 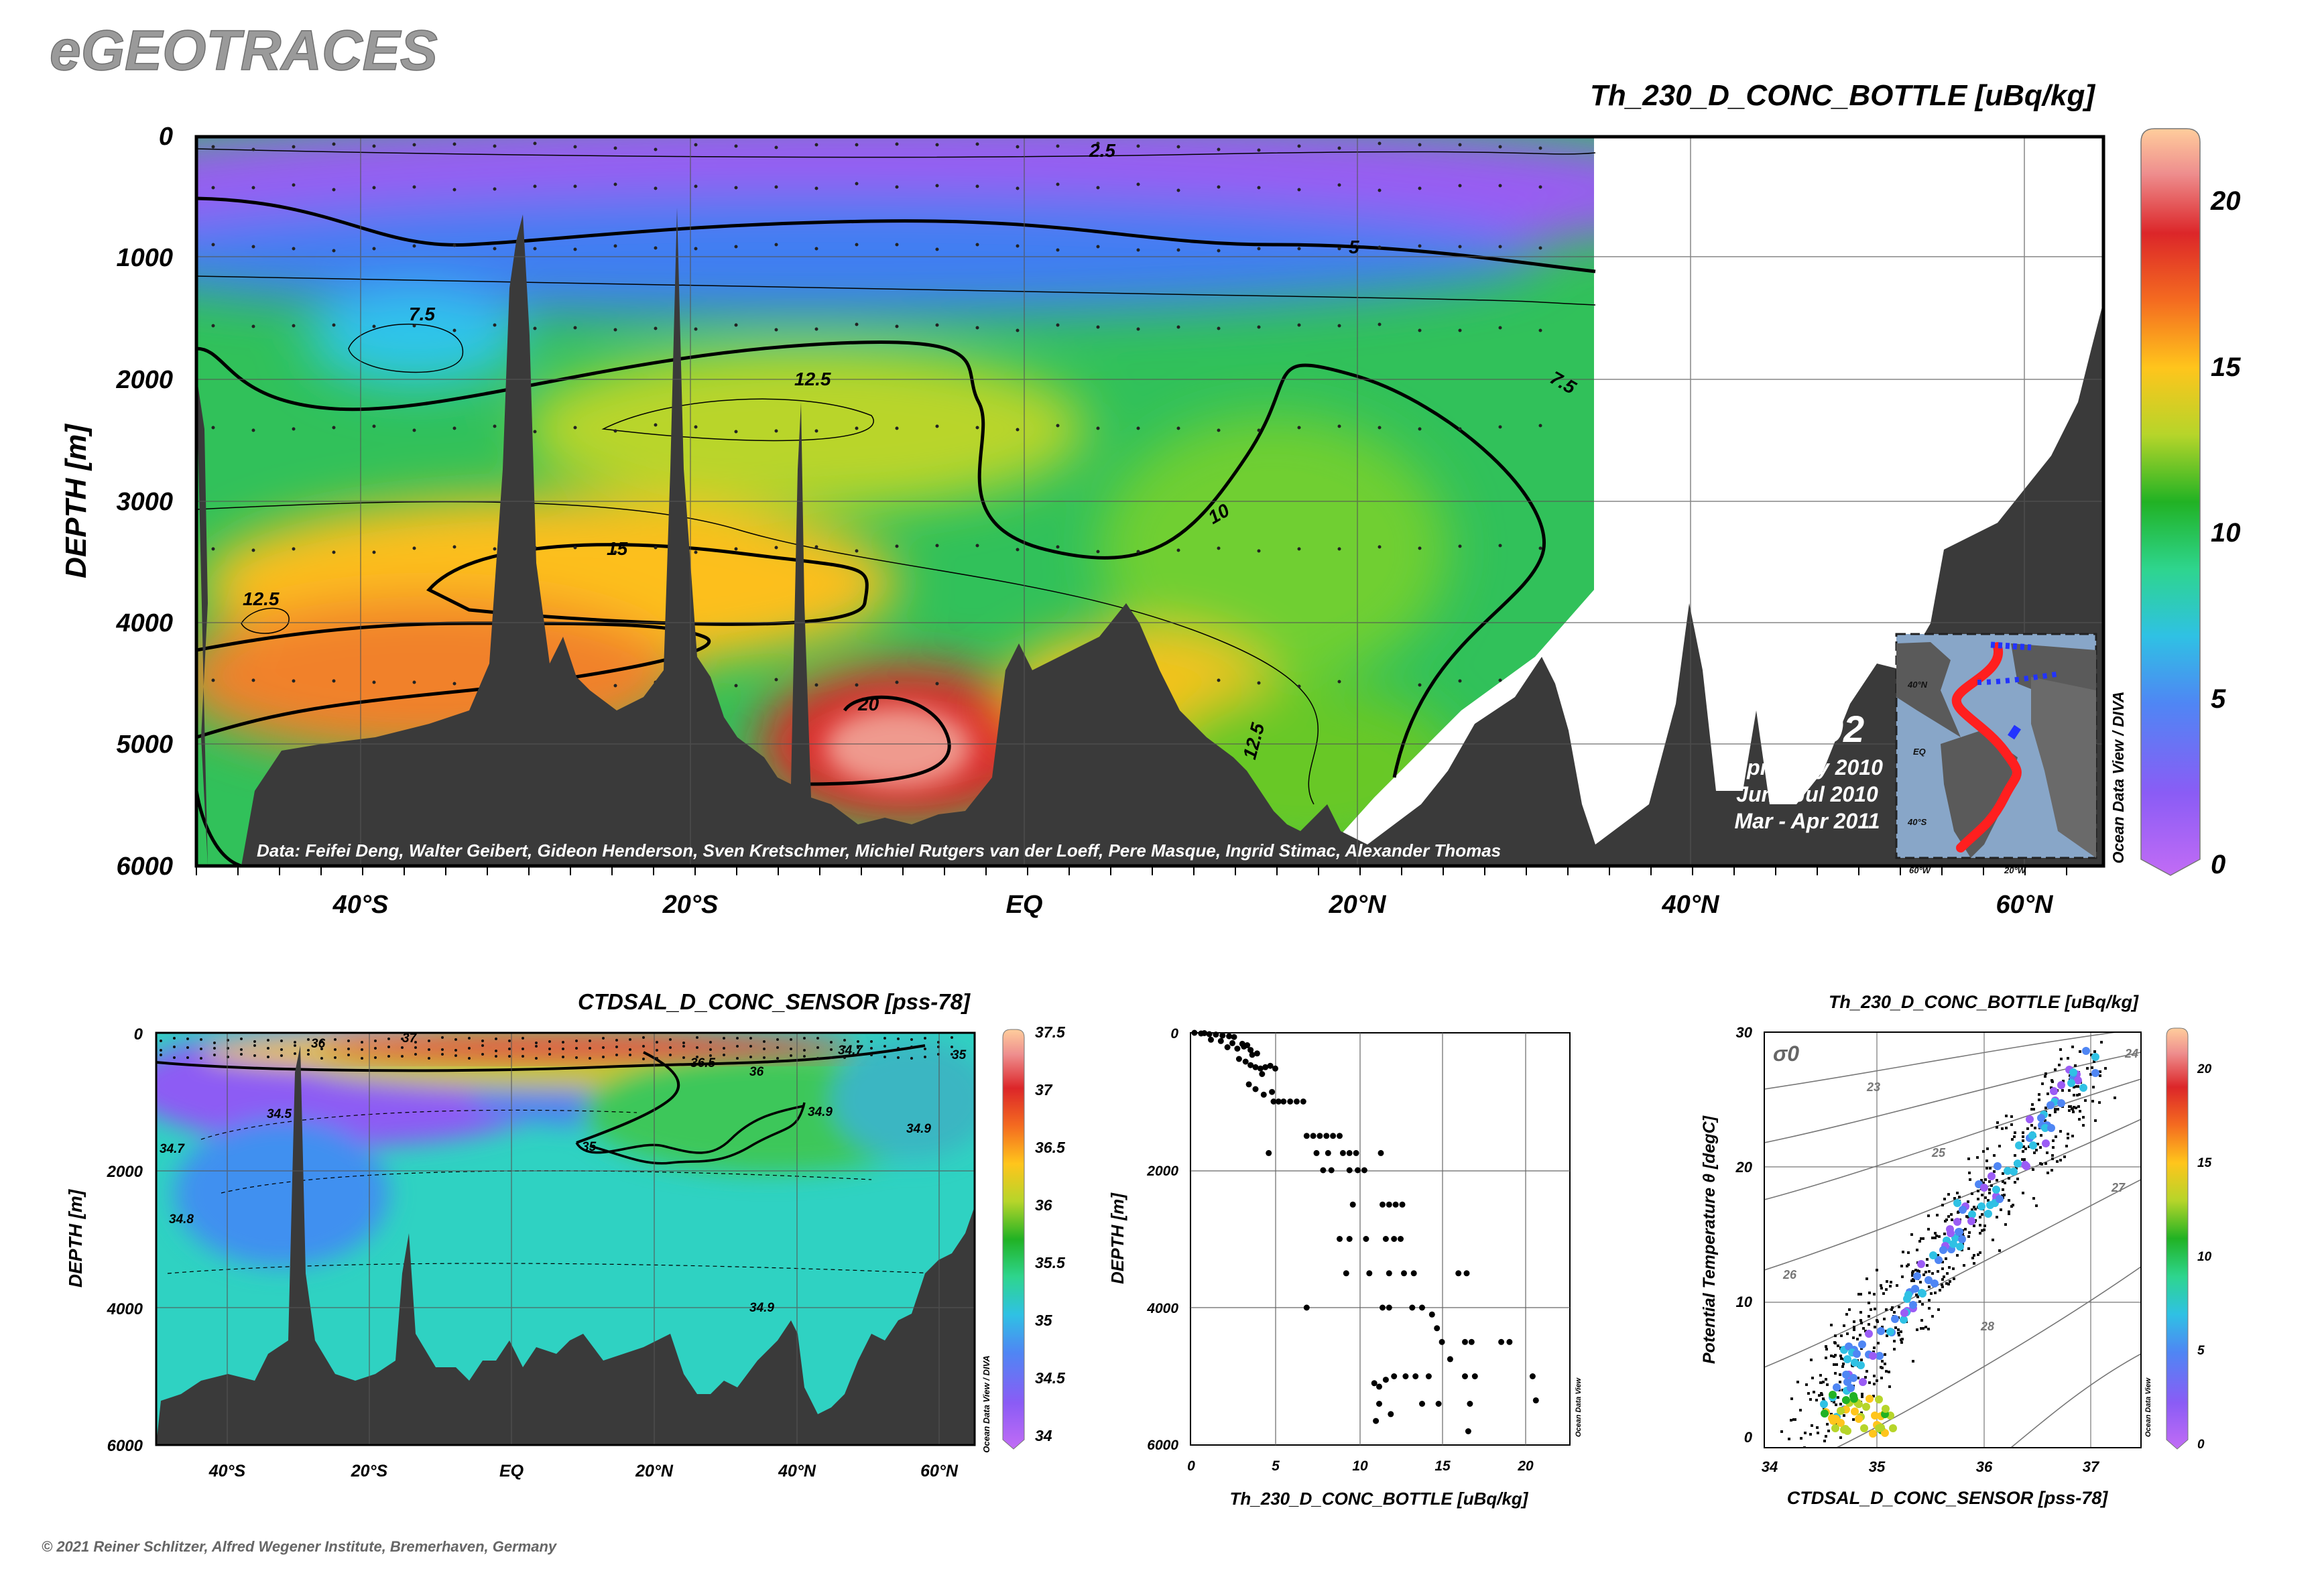 What do you see at coordinates (2204, 1163) in the screenshot?
I see `colorbar-tick: 15` at bounding box center [2204, 1163].